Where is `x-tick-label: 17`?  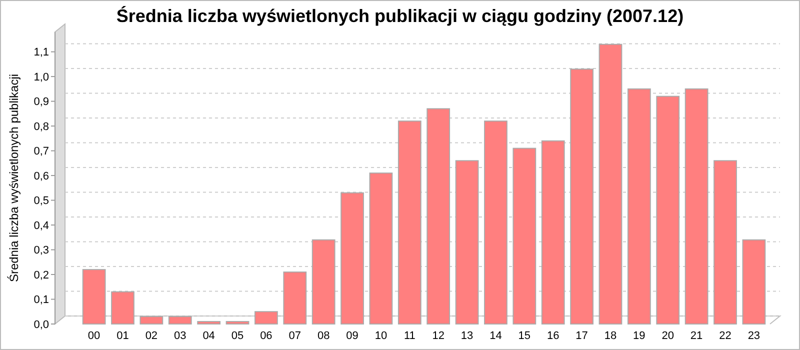
x-tick-label: 17 is located at coordinates (582, 336).